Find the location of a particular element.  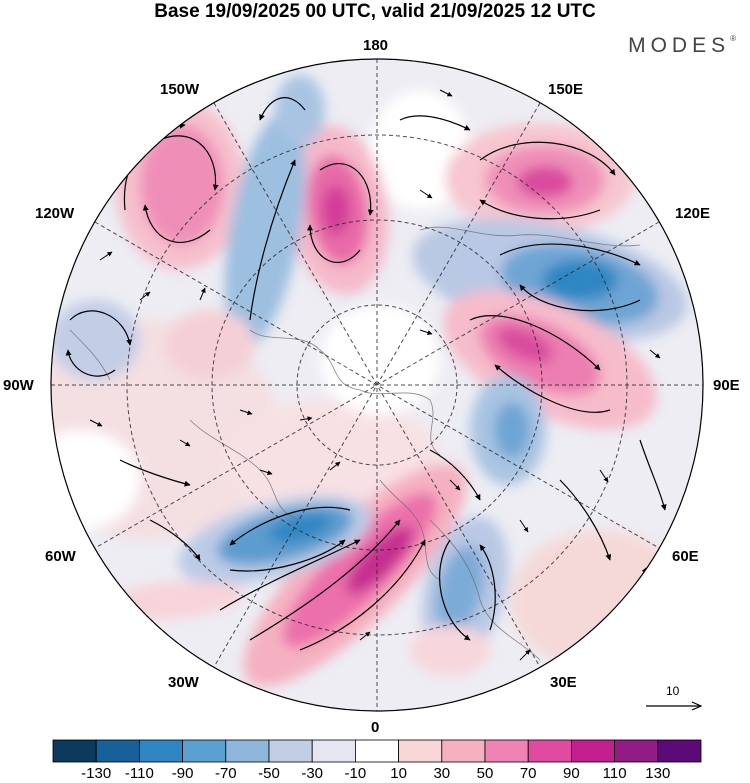

lon-label-90w: 90W is located at coordinates (18, 385).